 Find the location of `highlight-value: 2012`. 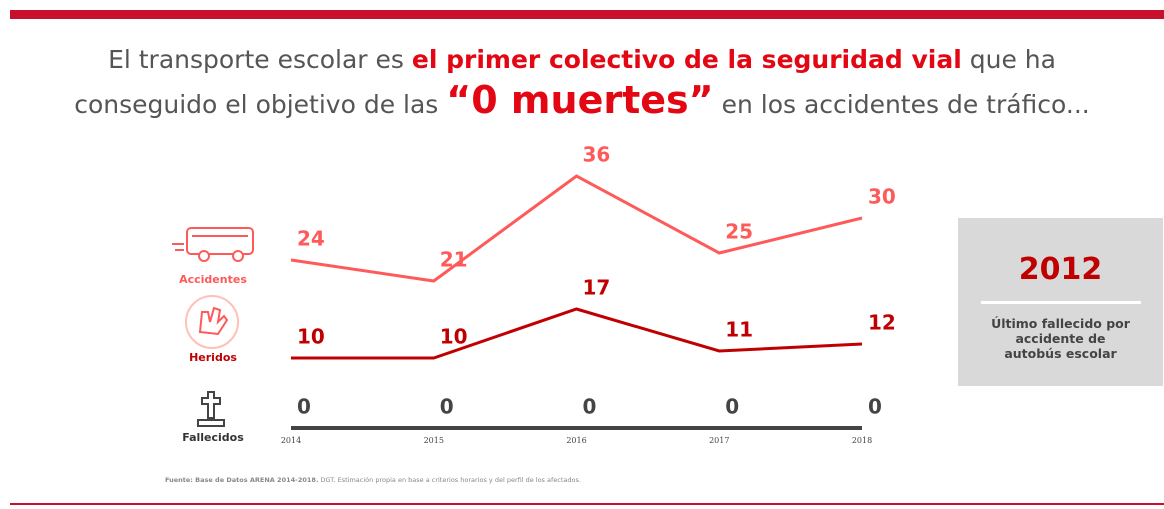

highlight-value: 2012 is located at coordinates (1060, 269).